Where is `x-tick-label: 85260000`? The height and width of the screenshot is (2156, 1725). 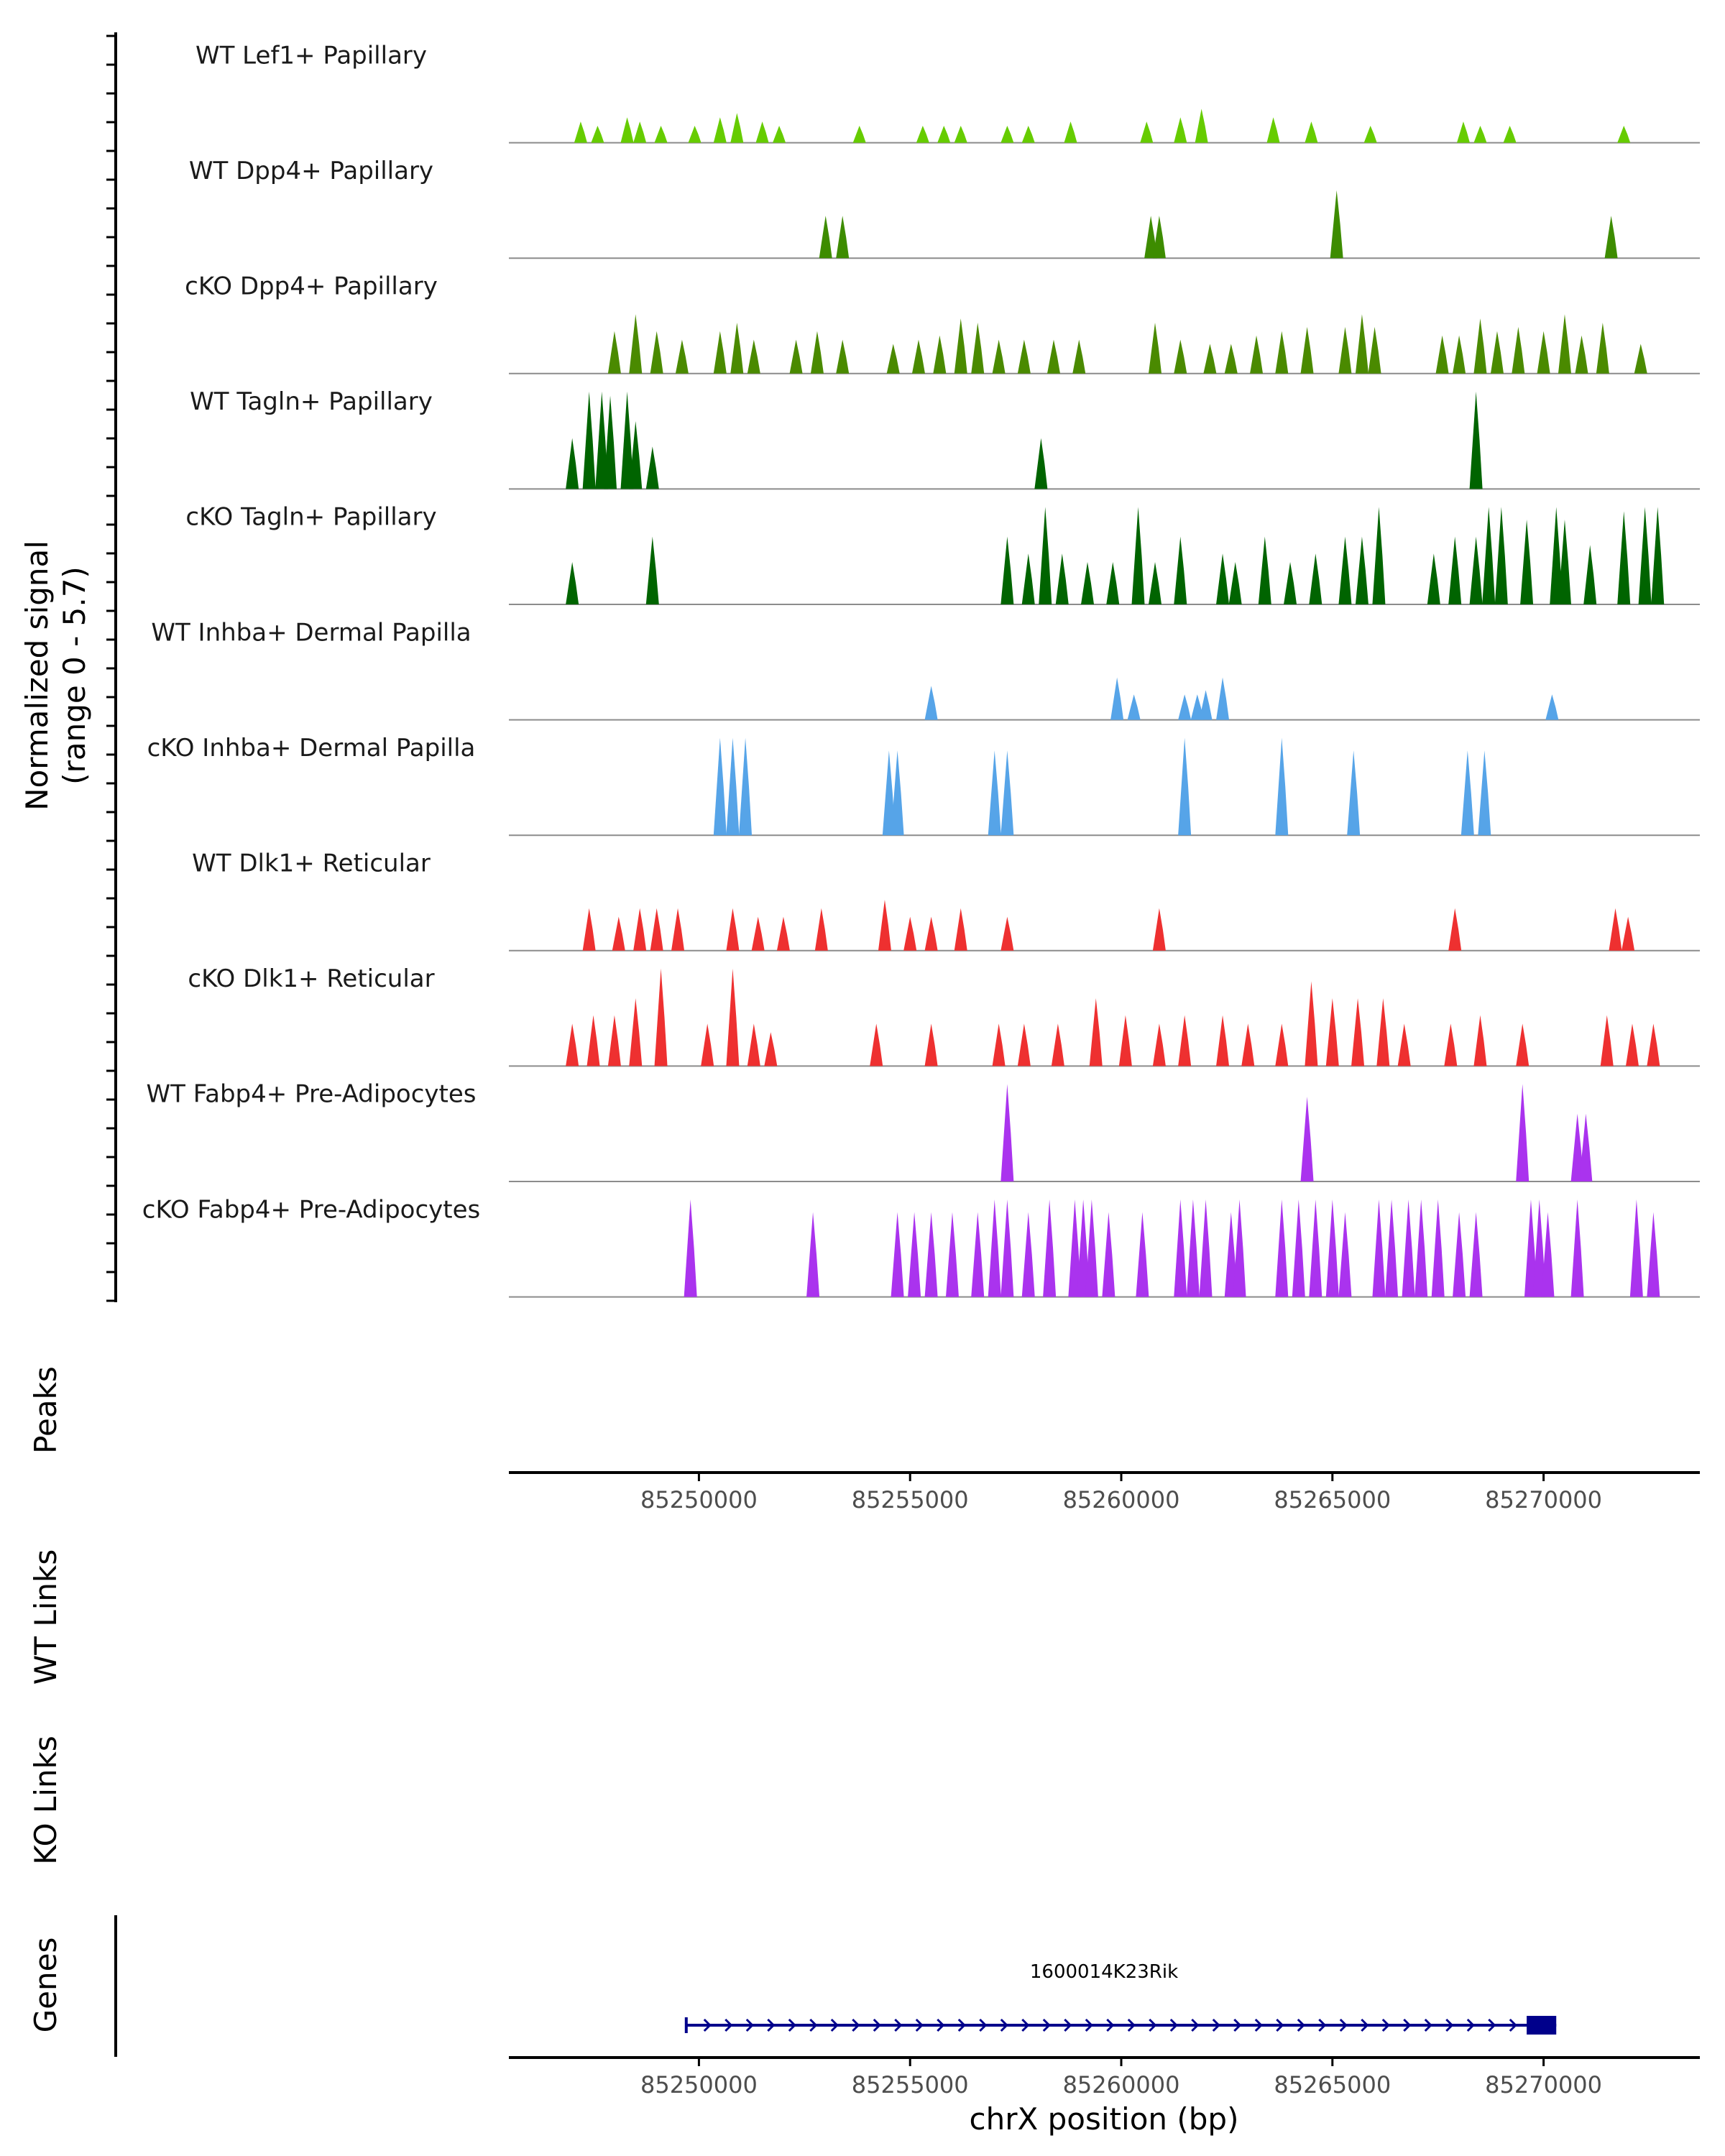 x-tick-label: 85260000 is located at coordinates (1121, 2085).